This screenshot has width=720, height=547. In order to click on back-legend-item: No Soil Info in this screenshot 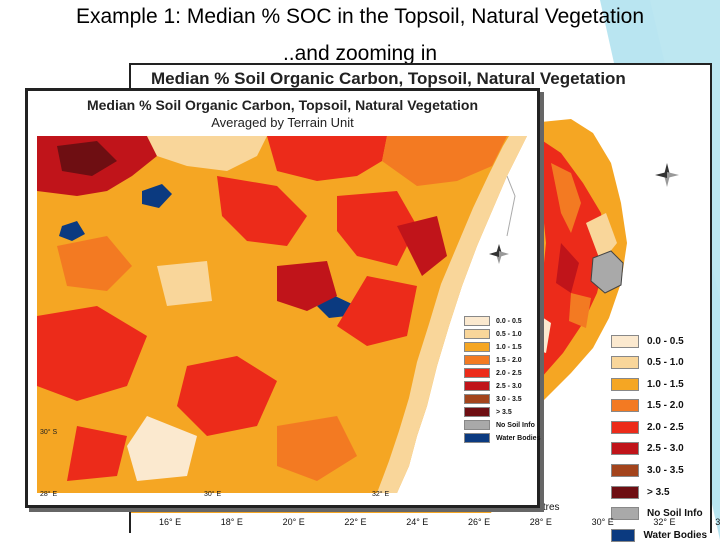, I will do `click(659, 514)`.